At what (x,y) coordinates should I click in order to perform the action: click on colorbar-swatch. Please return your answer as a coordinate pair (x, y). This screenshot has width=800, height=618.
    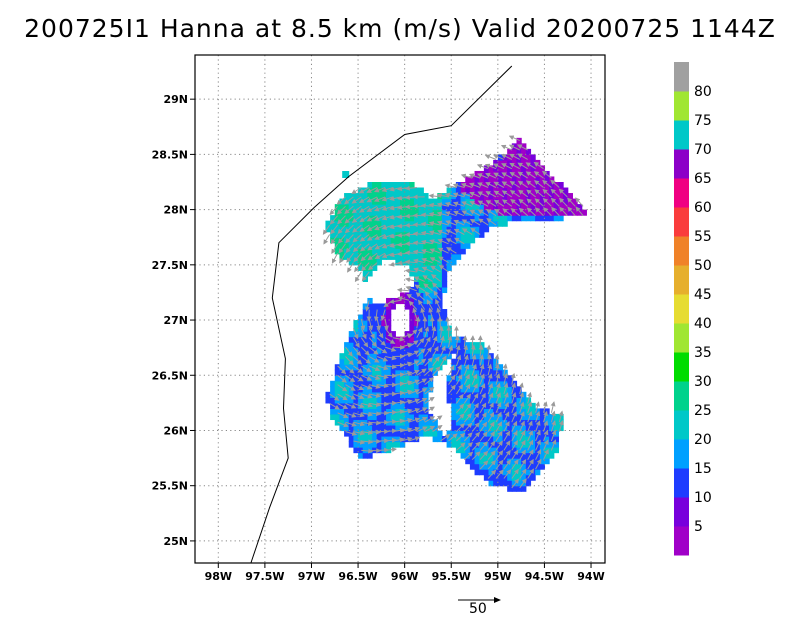
    Looking at the image, I should click on (681, 338).